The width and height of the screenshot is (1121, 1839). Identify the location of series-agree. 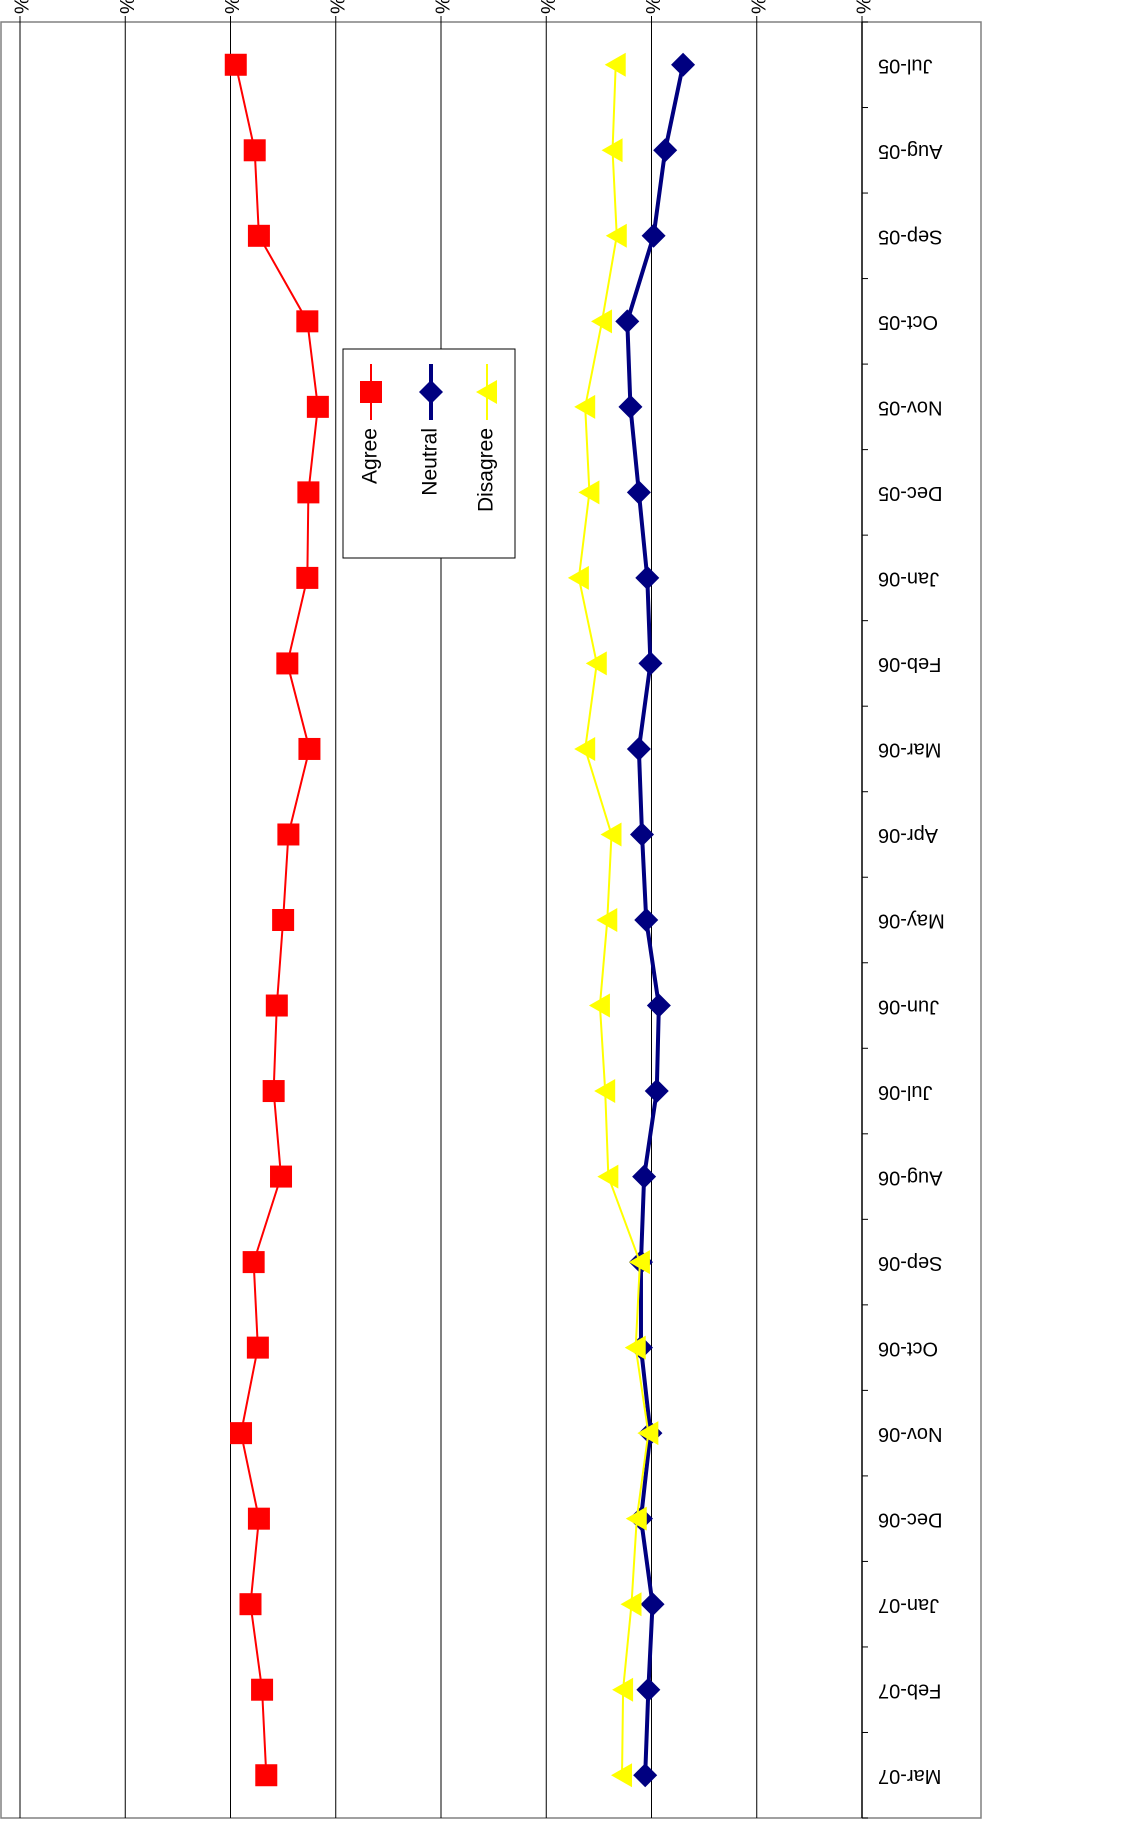
(276, 920).